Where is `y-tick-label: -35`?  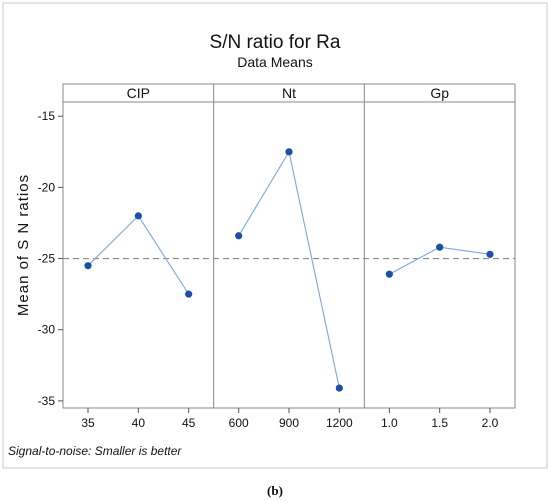 y-tick-label: -35 is located at coordinates (47, 401).